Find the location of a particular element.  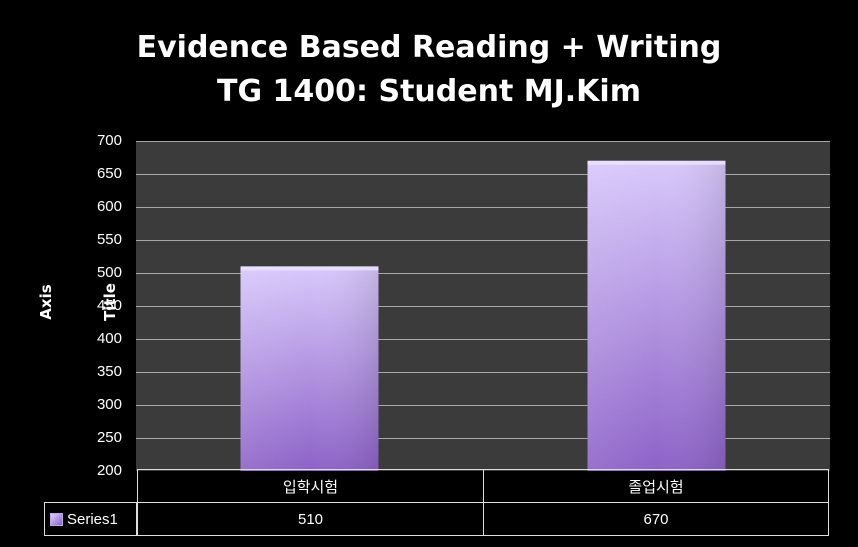

data-table: 입학시험 졸업시험 510 670 is located at coordinates (483, 502).